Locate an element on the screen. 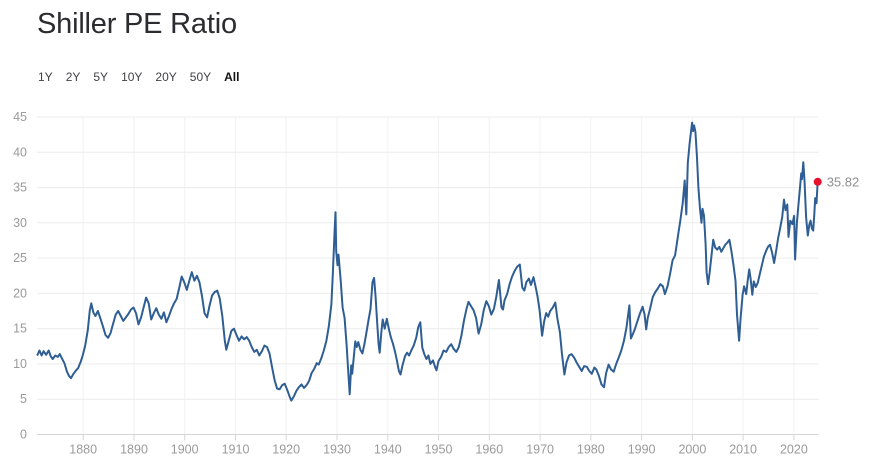 This screenshot has width=873, height=465. x-axis-label: 1930 is located at coordinates (337, 450).